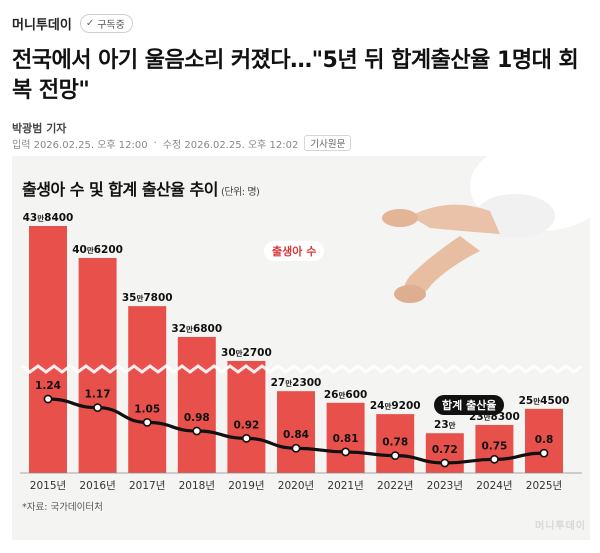 This screenshot has height=553, width=600. What do you see at coordinates (147, 298) in the screenshot?
I see `births-value-label: 35만7800` at bounding box center [147, 298].